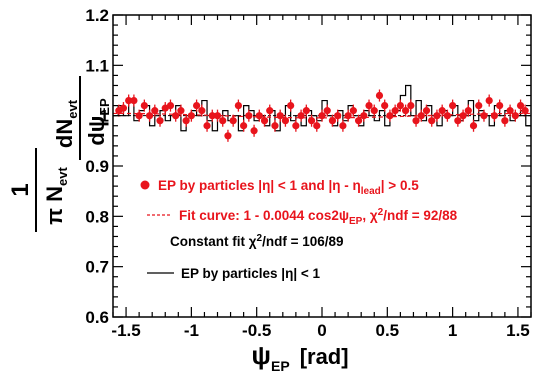  I want to click on legend-label-part: | > 0.5, so click(400, 185).